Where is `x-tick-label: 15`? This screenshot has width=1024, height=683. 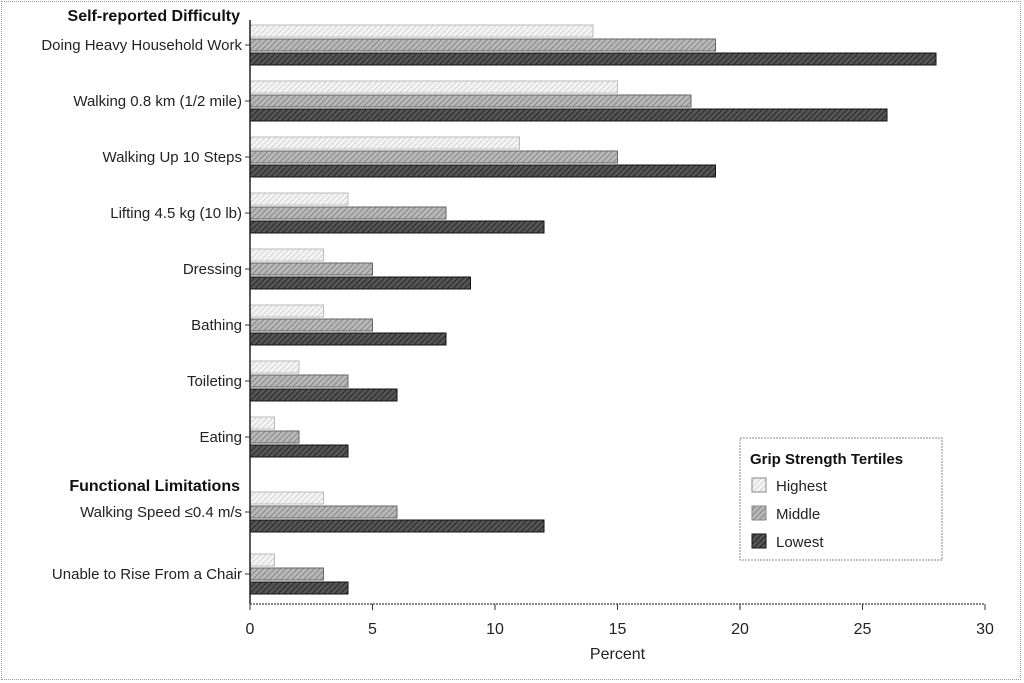
x-tick-label: 15 is located at coordinates (618, 629).